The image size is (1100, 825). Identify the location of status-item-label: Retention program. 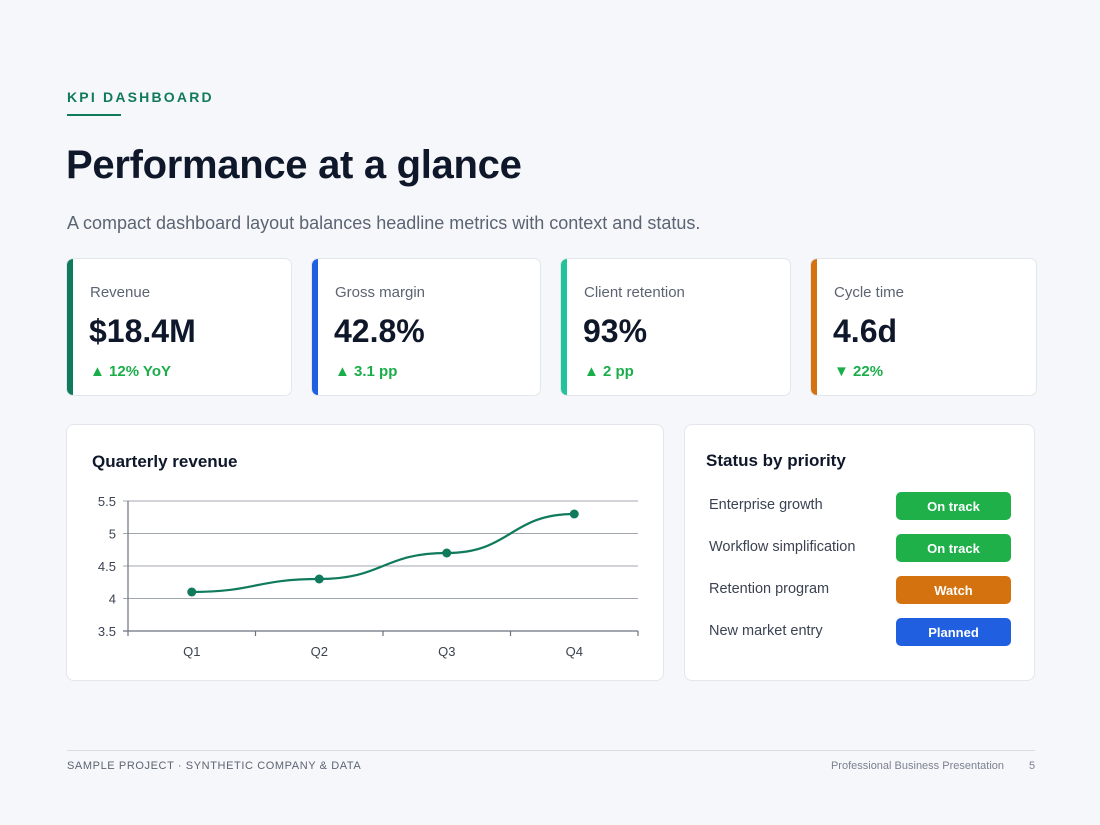
(769, 589).